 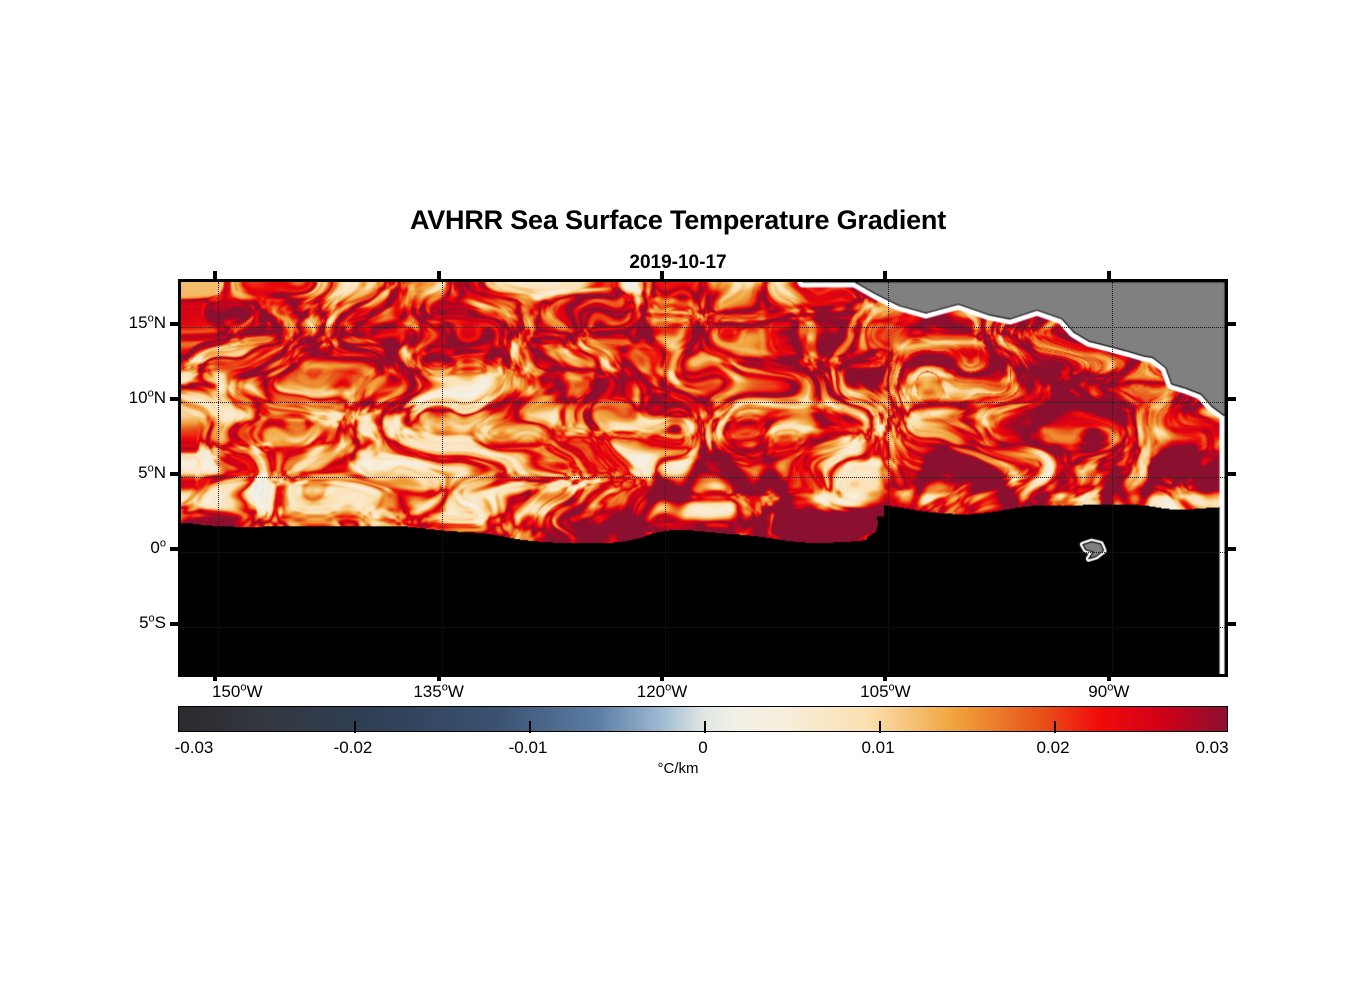 What do you see at coordinates (152, 472) in the screenshot?
I see `y-tick-label: 5oN` at bounding box center [152, 472].